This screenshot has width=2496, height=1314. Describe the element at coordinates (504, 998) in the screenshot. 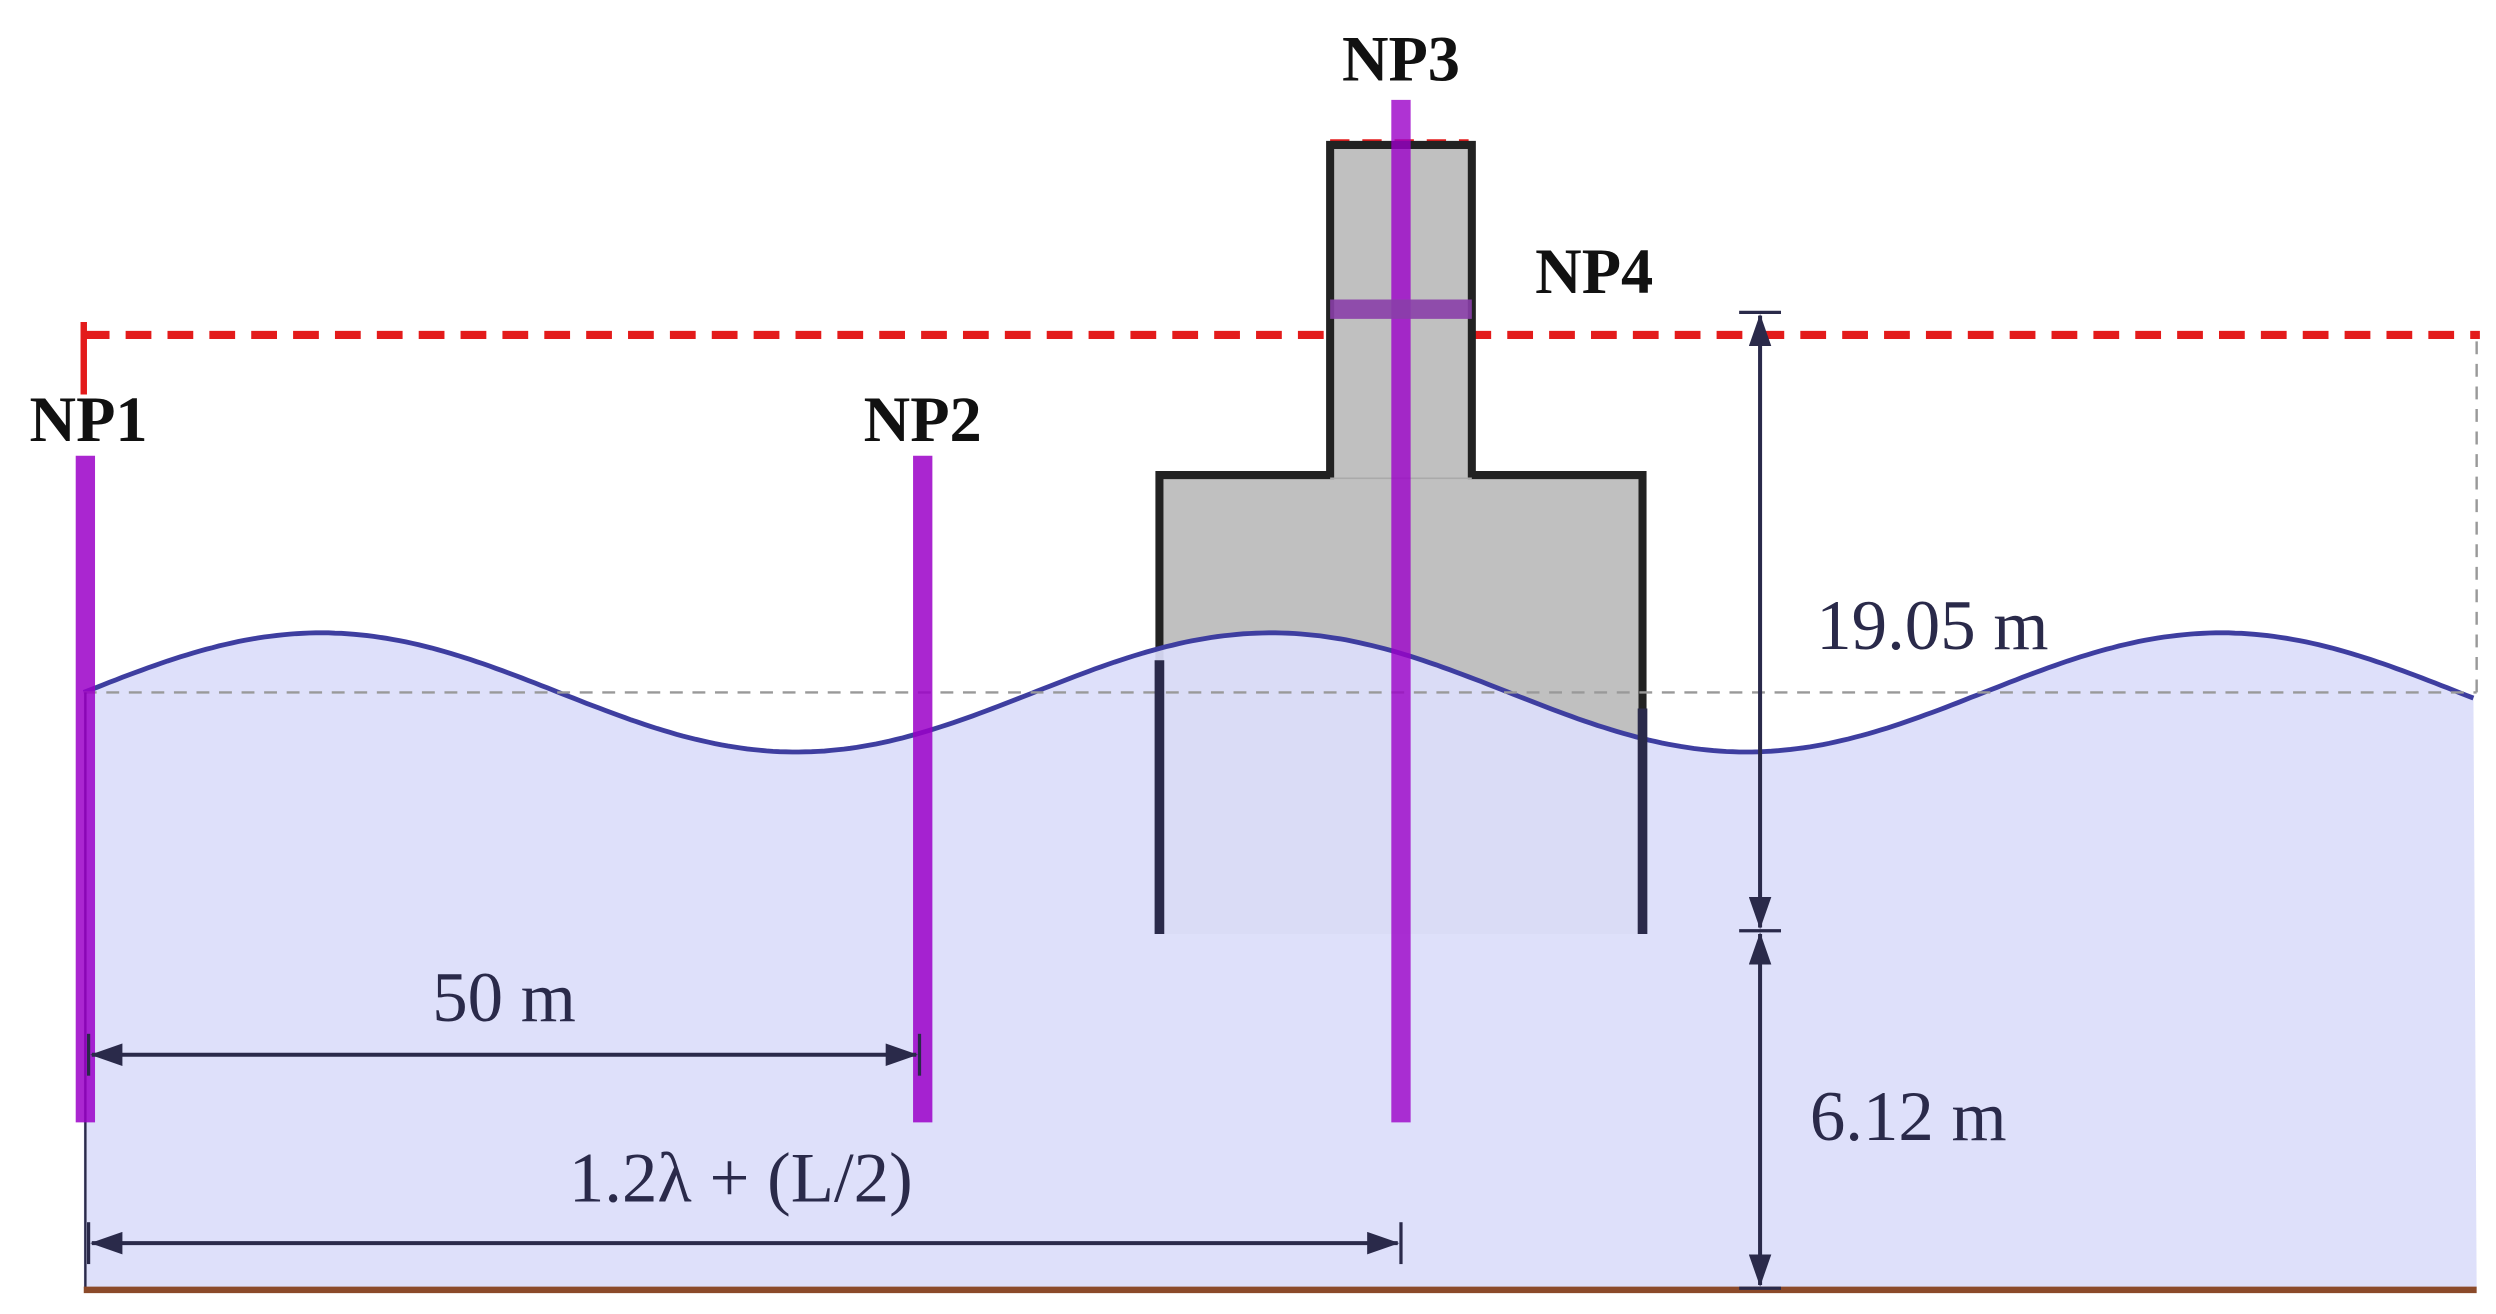

I see `dim-label: 50 m` at that location.